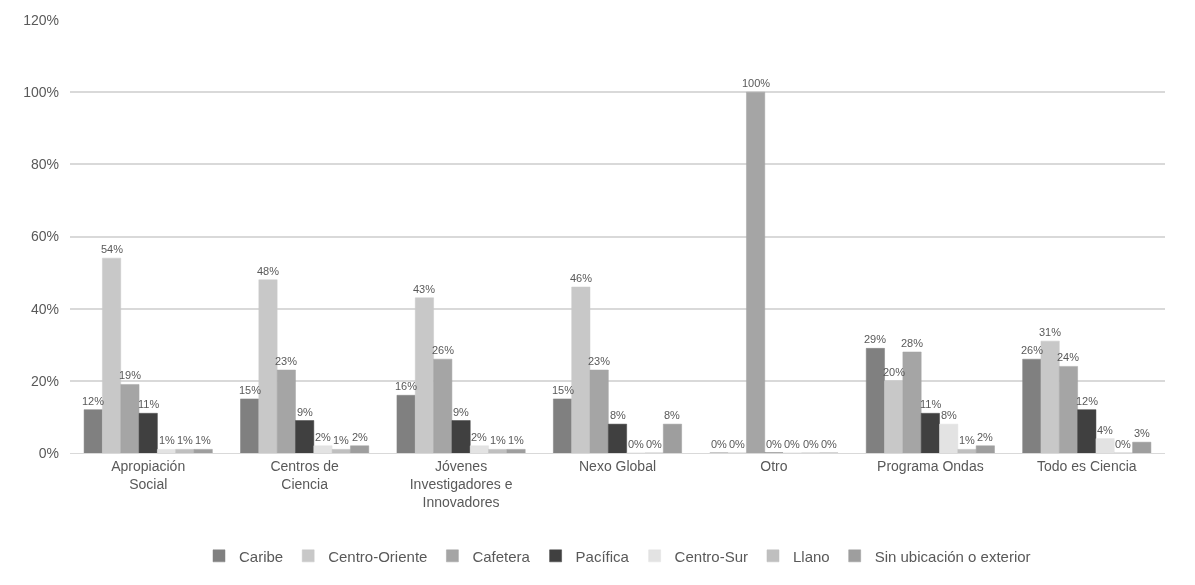  I want to click on x-tick-label: Jóvenes Investigadores e Innovadores, so click(461, 484).